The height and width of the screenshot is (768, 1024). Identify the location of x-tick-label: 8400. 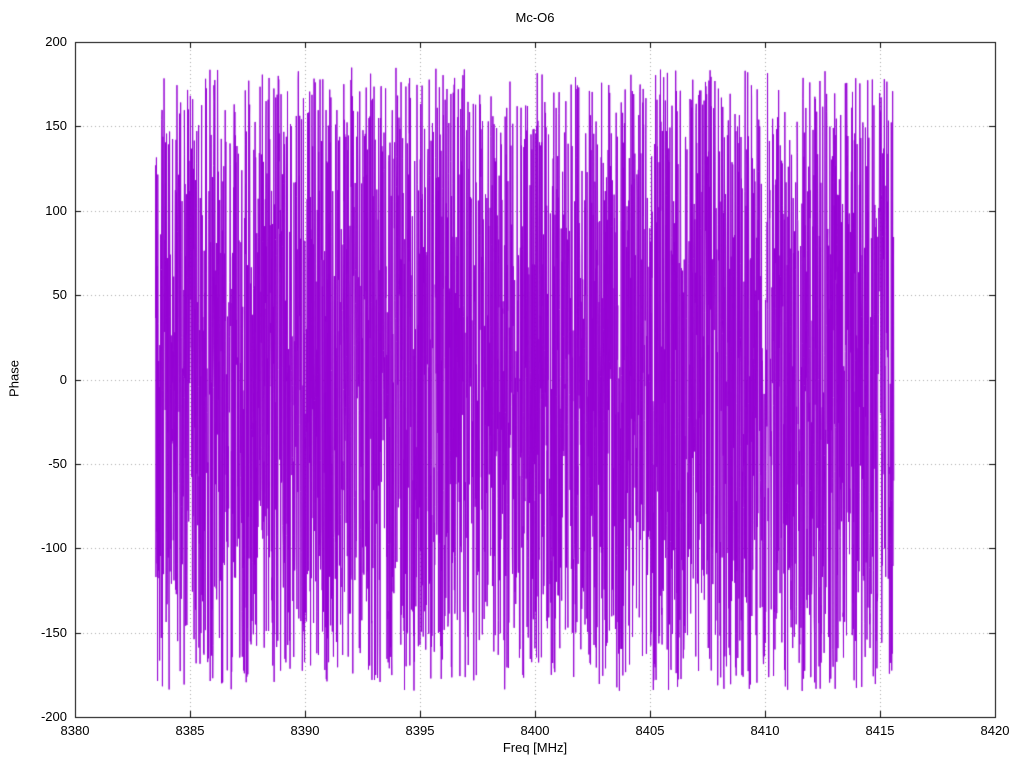
(535, 730).